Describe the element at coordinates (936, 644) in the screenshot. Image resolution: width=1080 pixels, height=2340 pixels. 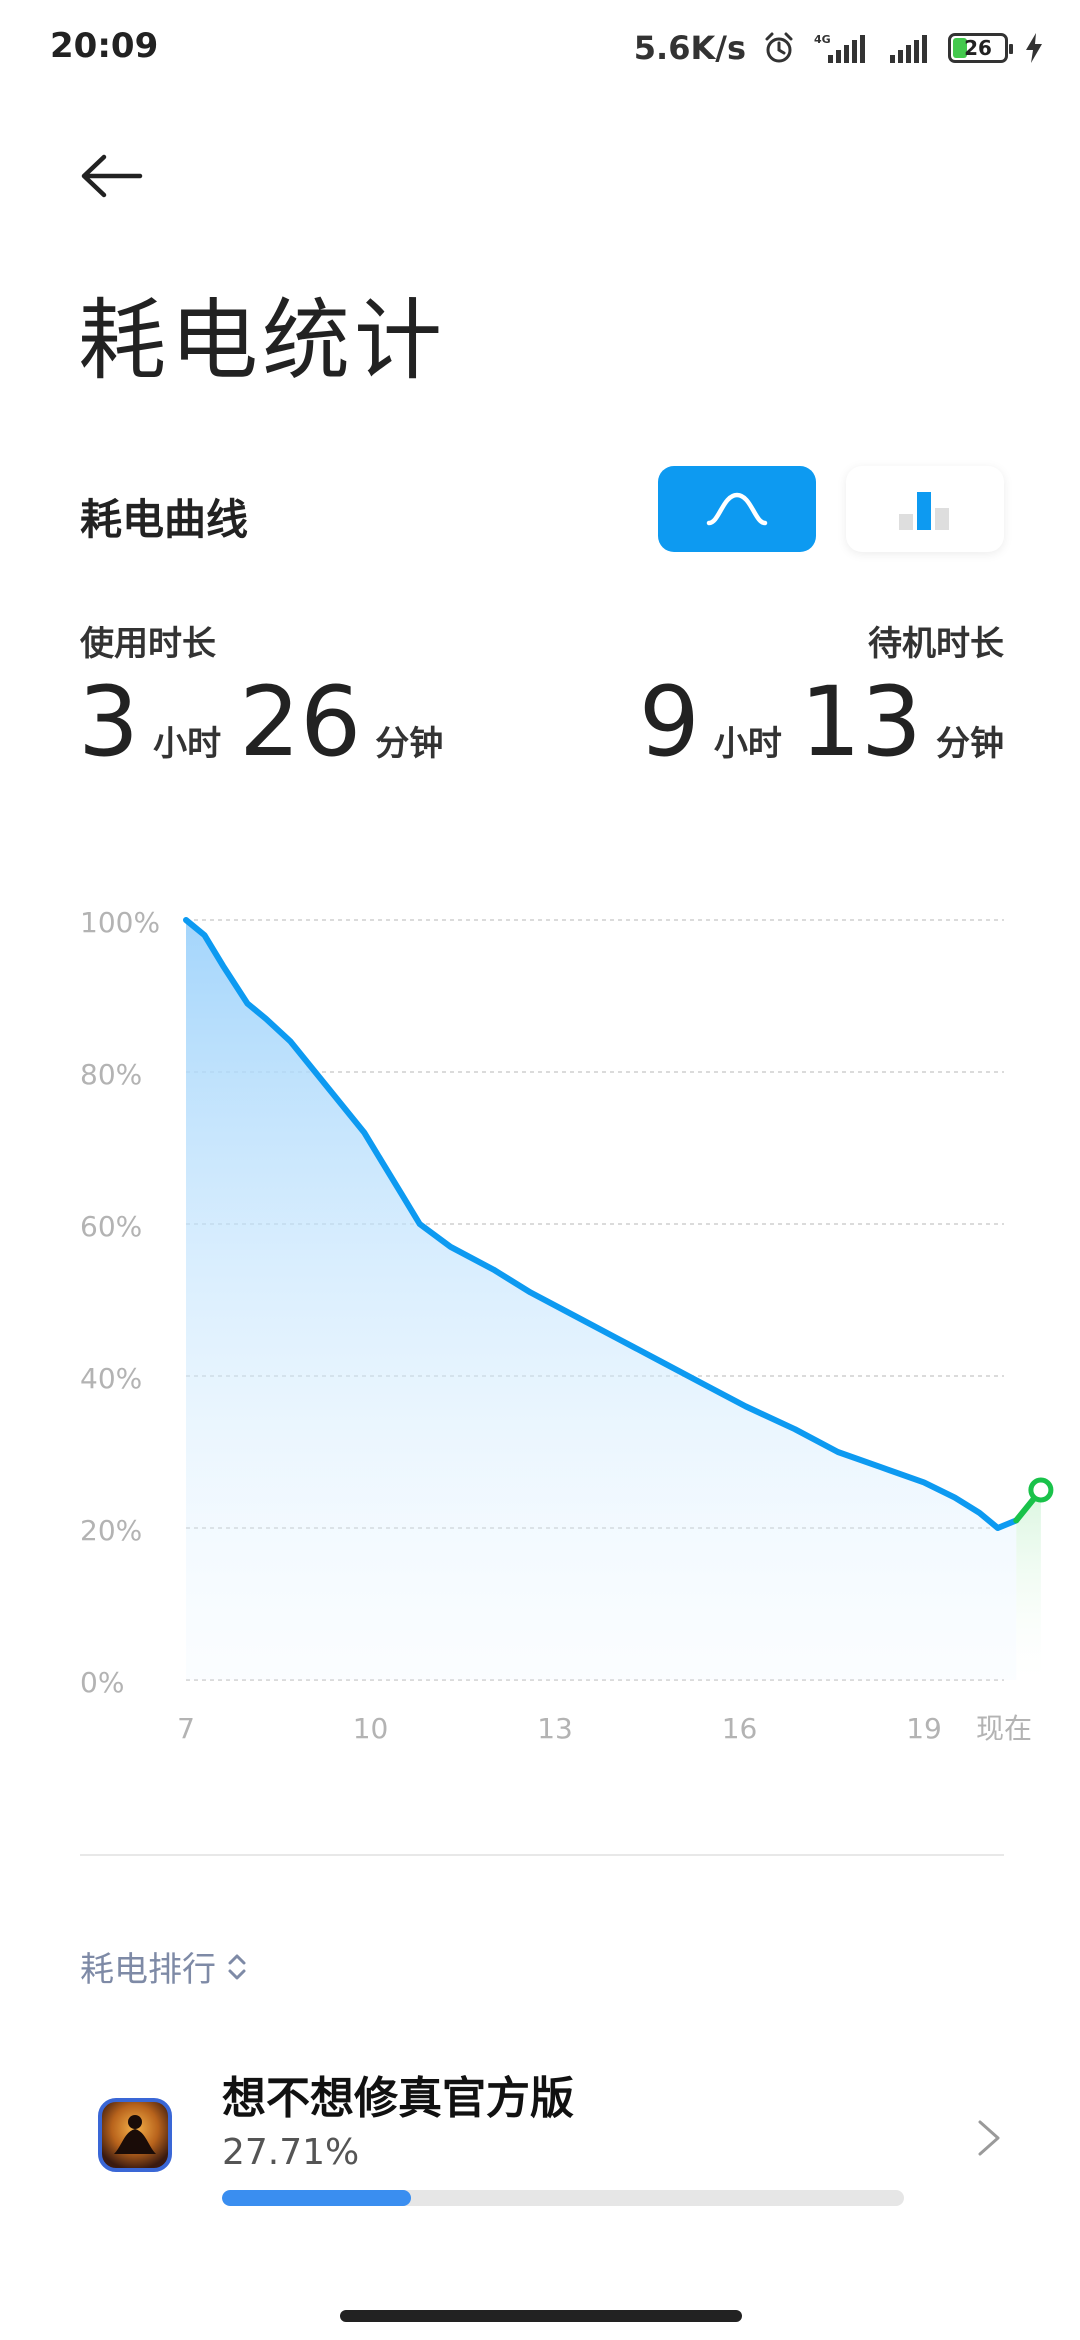
I see `standby-duration-label: 待机时长` at that location.